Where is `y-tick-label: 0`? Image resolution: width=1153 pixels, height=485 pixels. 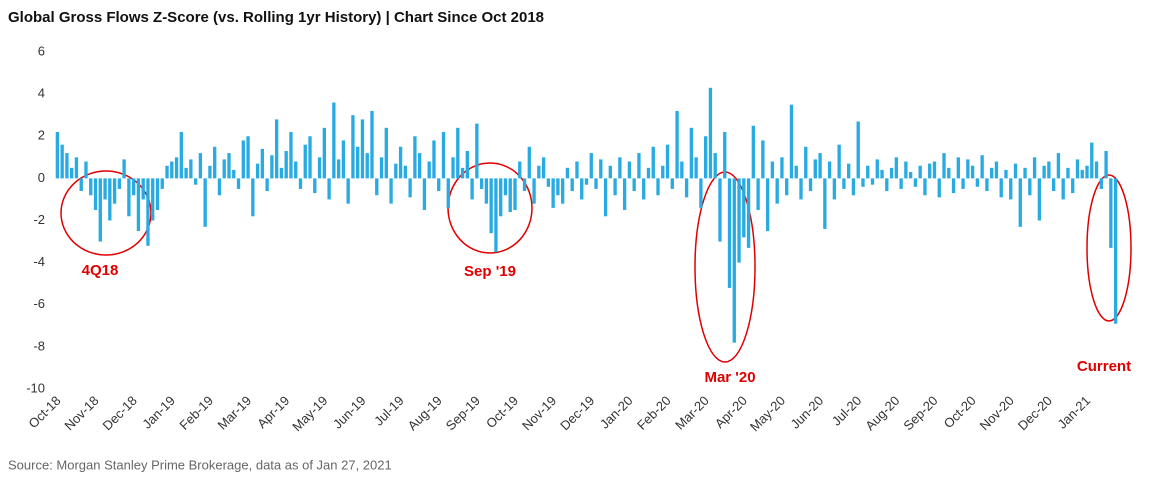
y-tick-label: 0 is located at coordinates (41, 177).